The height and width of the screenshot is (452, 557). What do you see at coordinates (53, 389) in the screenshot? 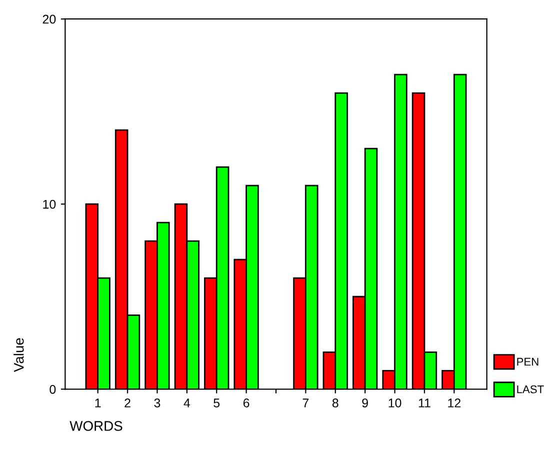
I see `y-tick-label: 0` at bounding box center [53, 389].